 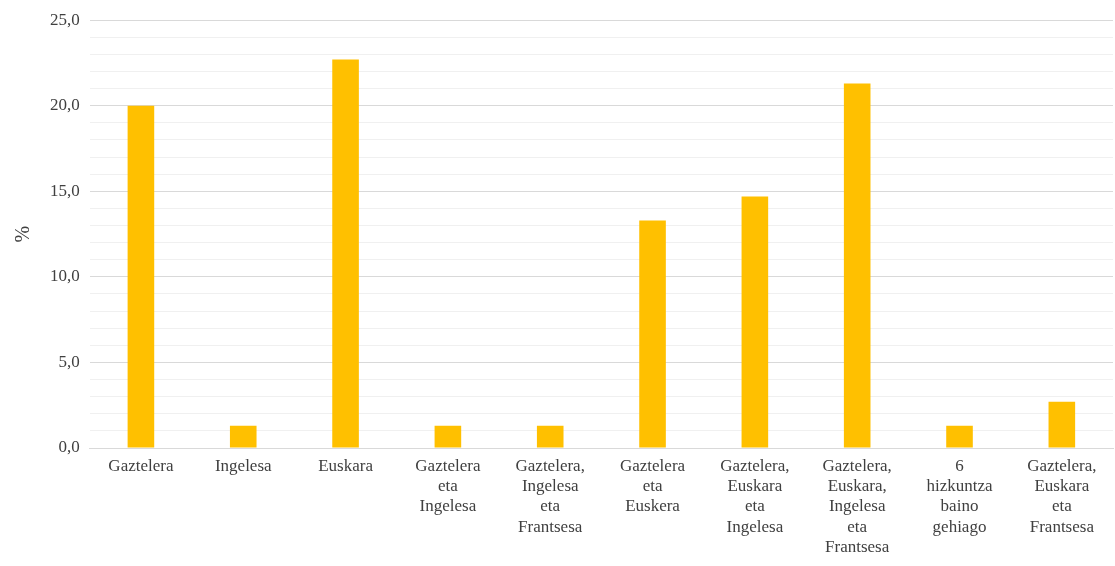 What do you see at coordinates (448, 485) in the screenshot?
I see `x-tick-label: Gaztelera eta Ingelesa` at bounding box center [448, 485].